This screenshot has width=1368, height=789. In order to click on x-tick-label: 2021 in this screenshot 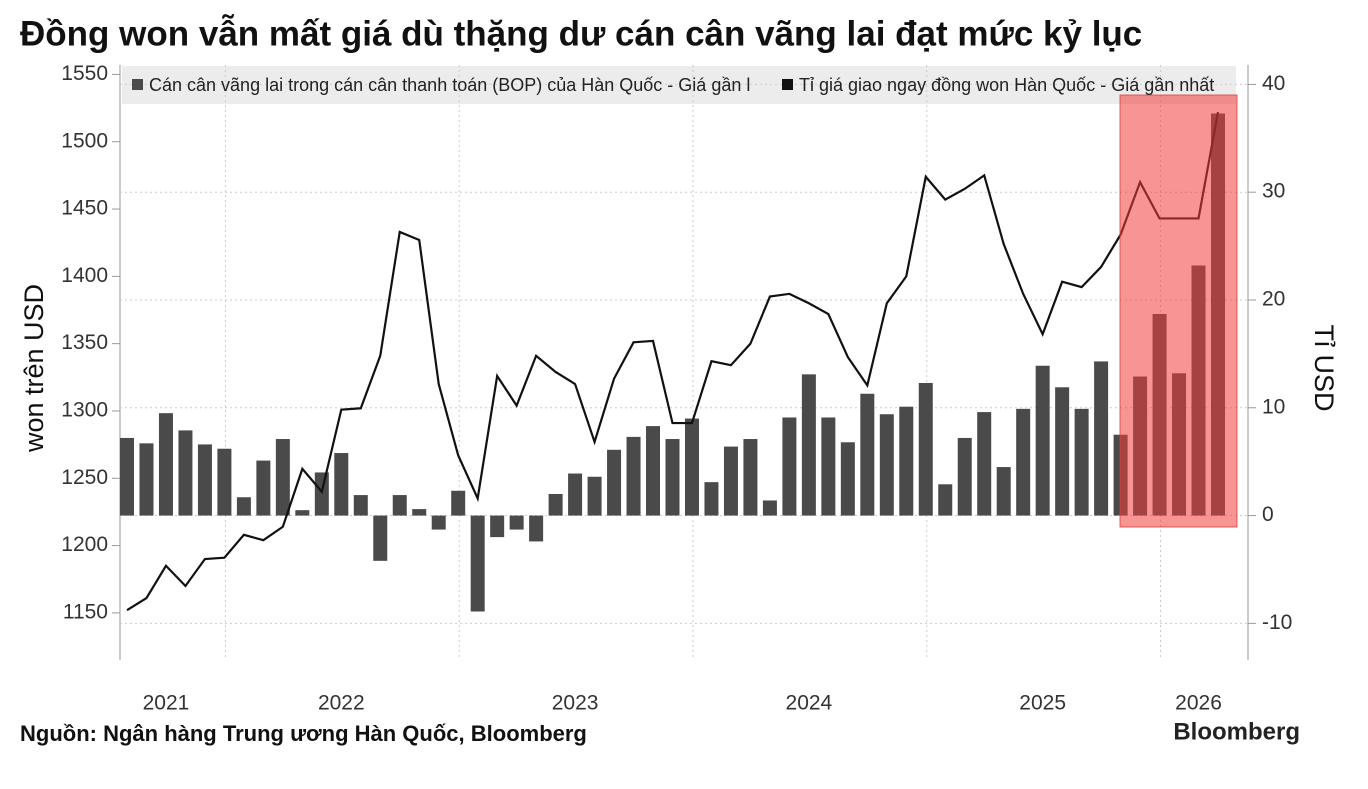, I will do `click(166, 703)`.